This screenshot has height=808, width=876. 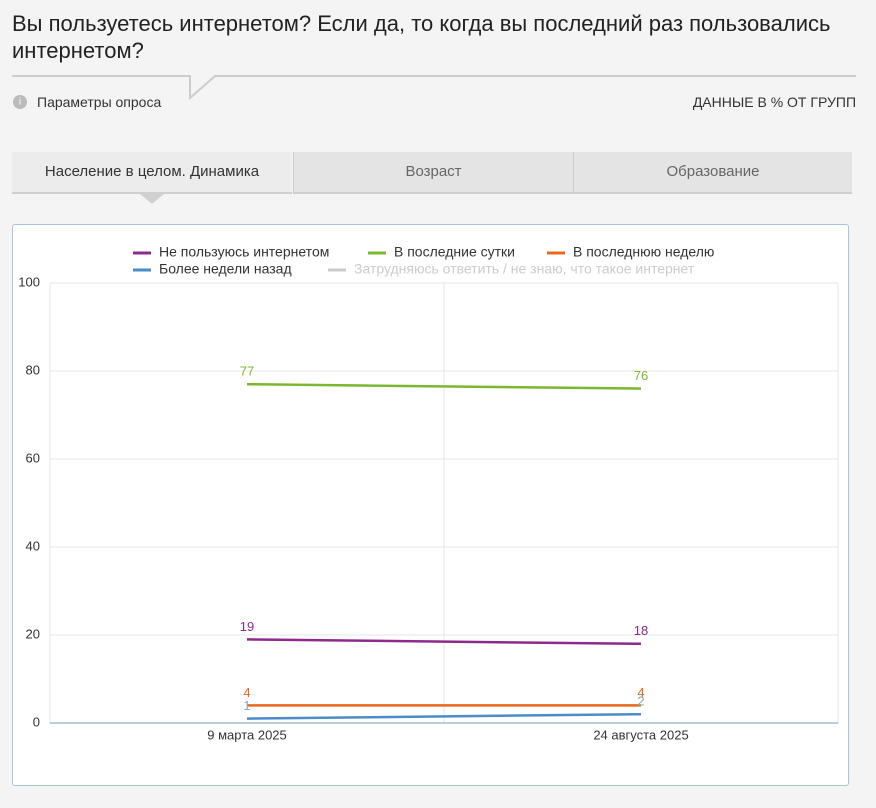 What do you see at coordinates (247, 626) in the screenshot?
I see `data-label: 19` at bounding box center [247, 626].